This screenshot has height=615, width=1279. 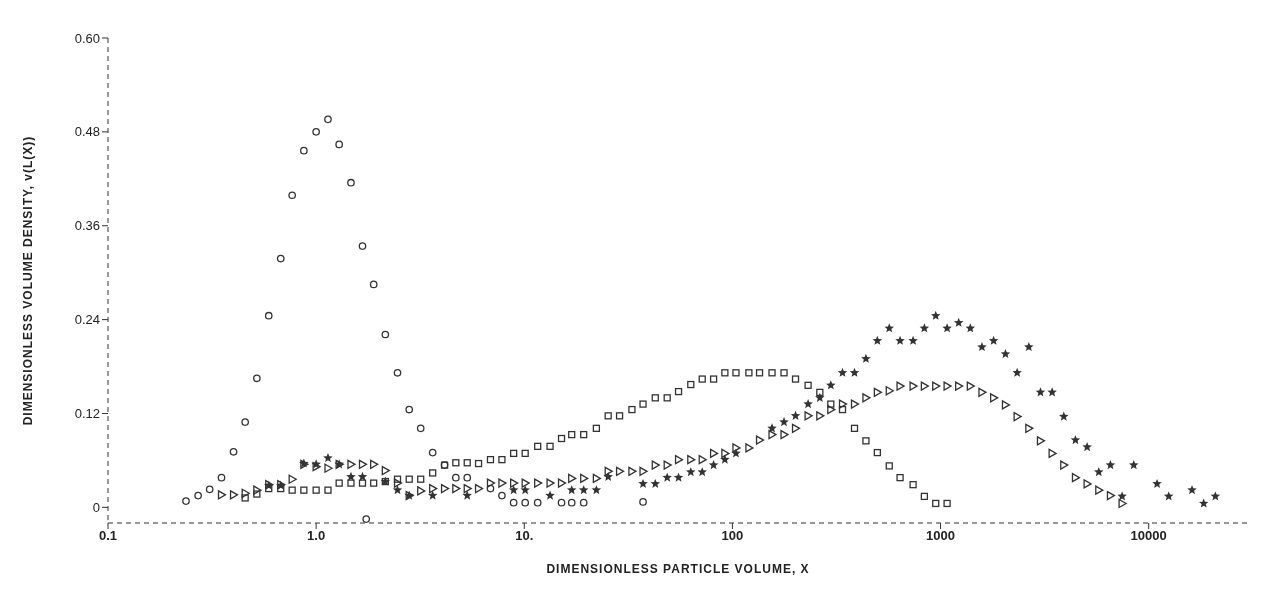 I want to click on x-tick-label: 1000, so click(x=941, y=536).